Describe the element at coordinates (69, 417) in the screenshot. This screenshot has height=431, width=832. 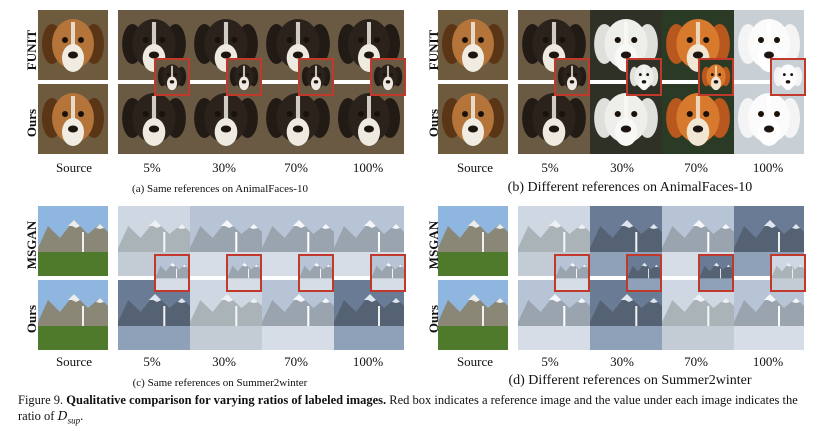
I see `math-symbol: Dsup` at that location.